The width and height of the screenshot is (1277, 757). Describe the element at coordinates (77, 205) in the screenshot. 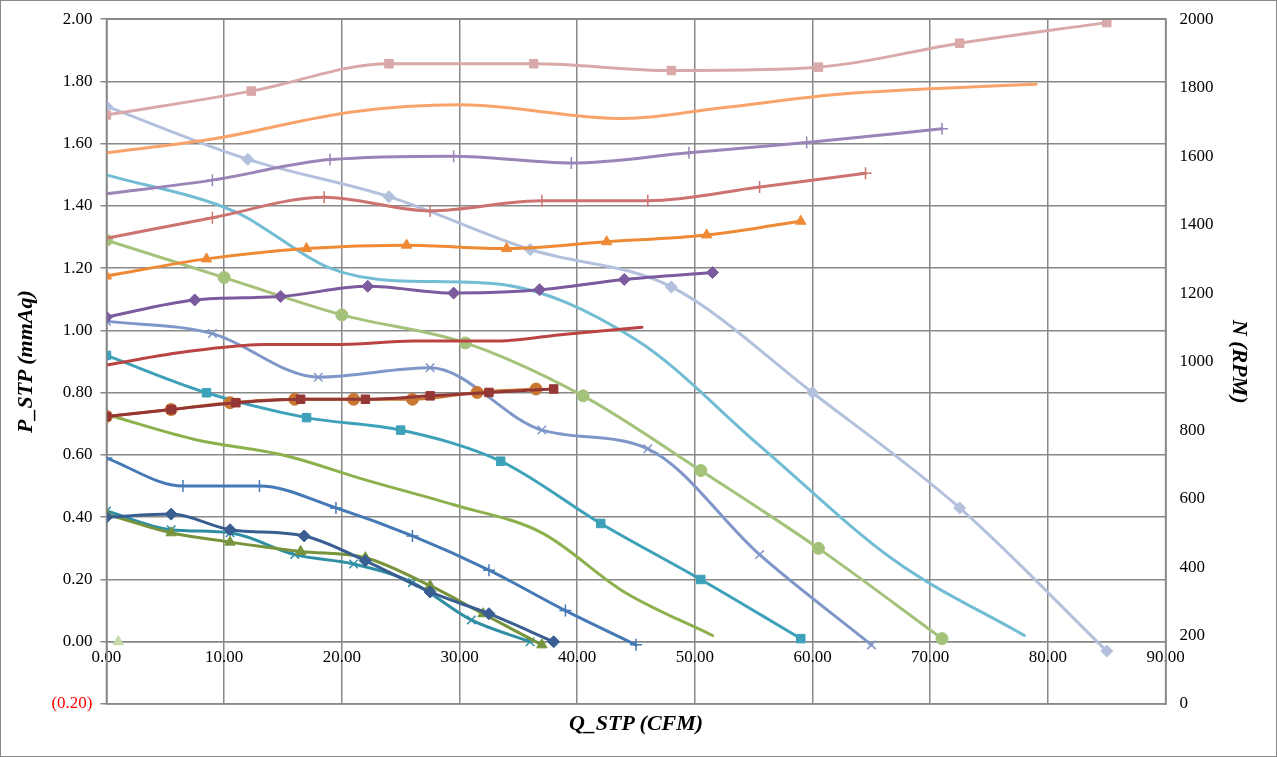

I see `y-tick-label: 1.40` at that location.